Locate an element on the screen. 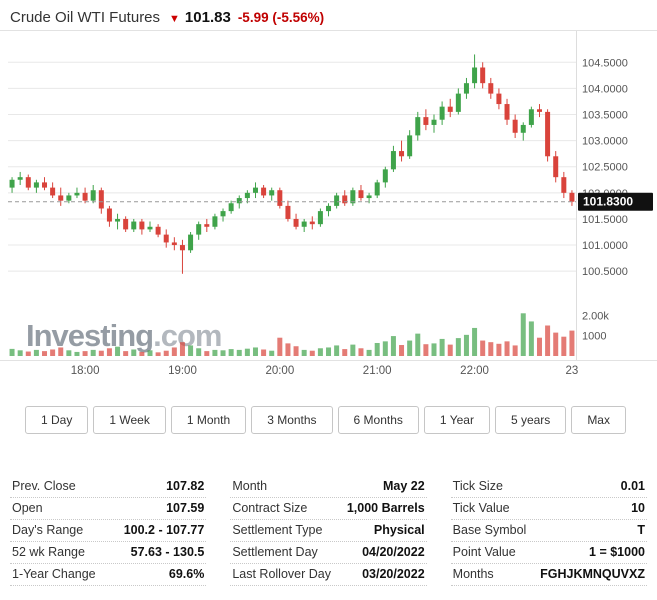 This screenshot has height=600, width=657. timeframe-button-1-year: 1 Year is located at coordinates (456, 420).